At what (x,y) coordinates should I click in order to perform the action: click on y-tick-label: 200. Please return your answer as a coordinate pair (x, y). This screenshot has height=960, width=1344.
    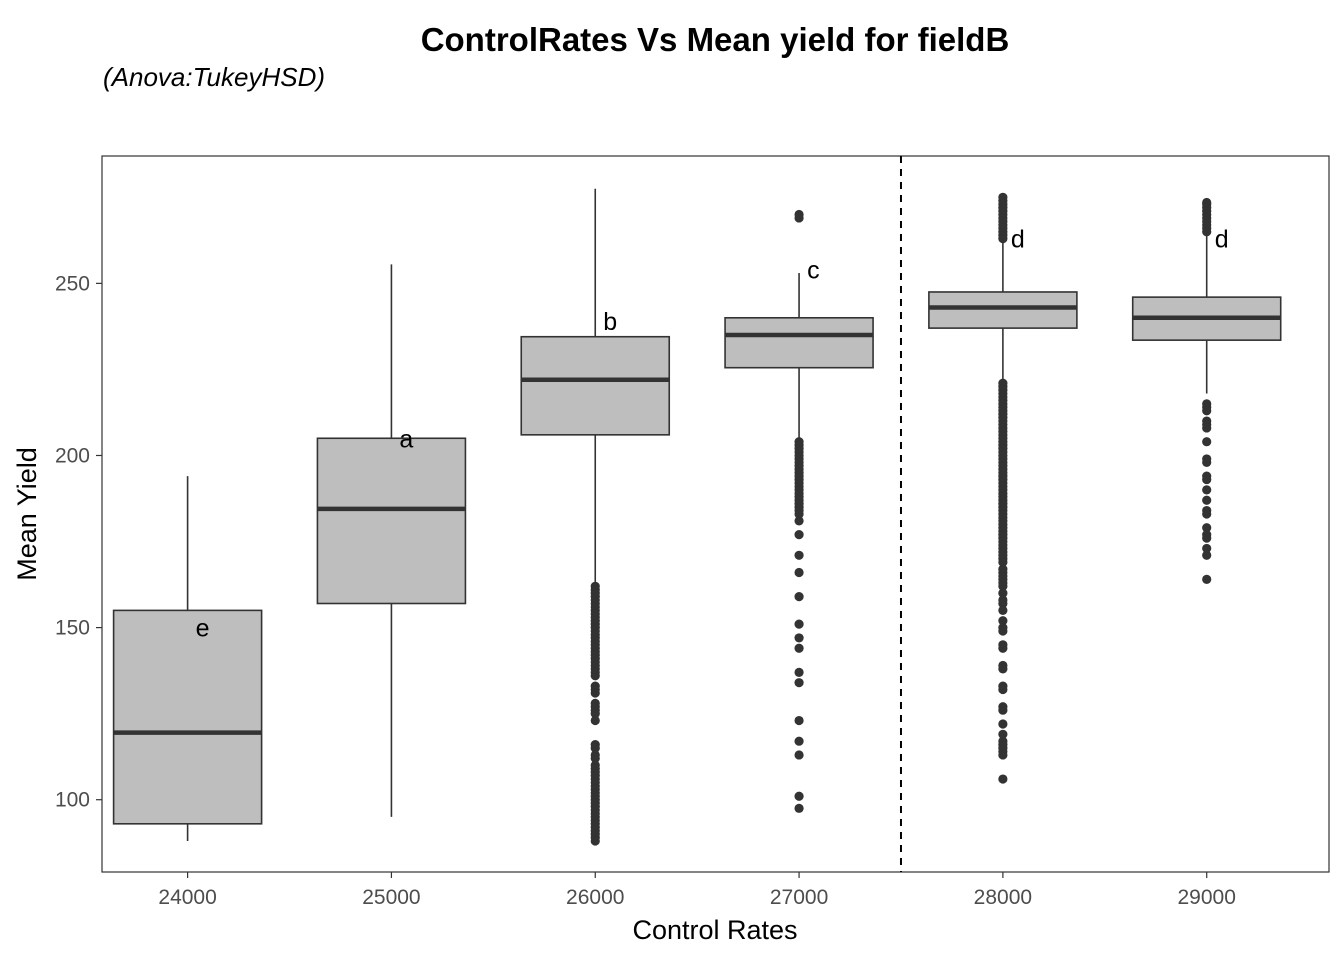
    Looking at the image, I should click on (72, 455).